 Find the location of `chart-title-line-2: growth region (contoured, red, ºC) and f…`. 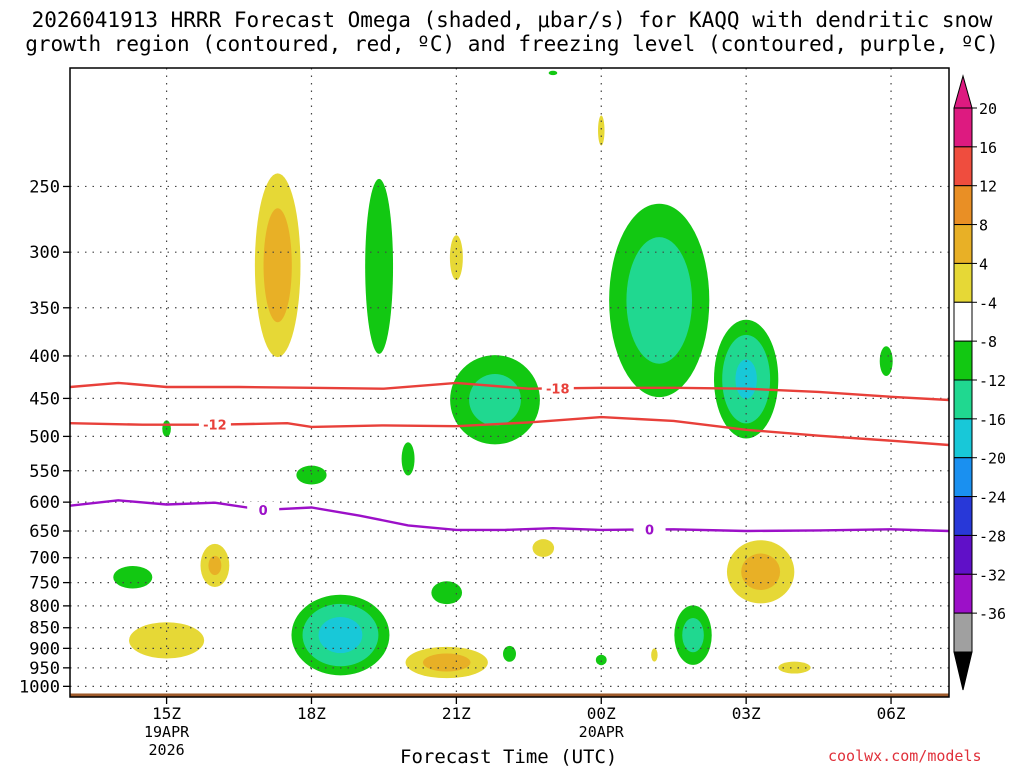

chart-title-line-2: growth region (contoured, red, ºC) and f… is located at coordinates (512, 44).